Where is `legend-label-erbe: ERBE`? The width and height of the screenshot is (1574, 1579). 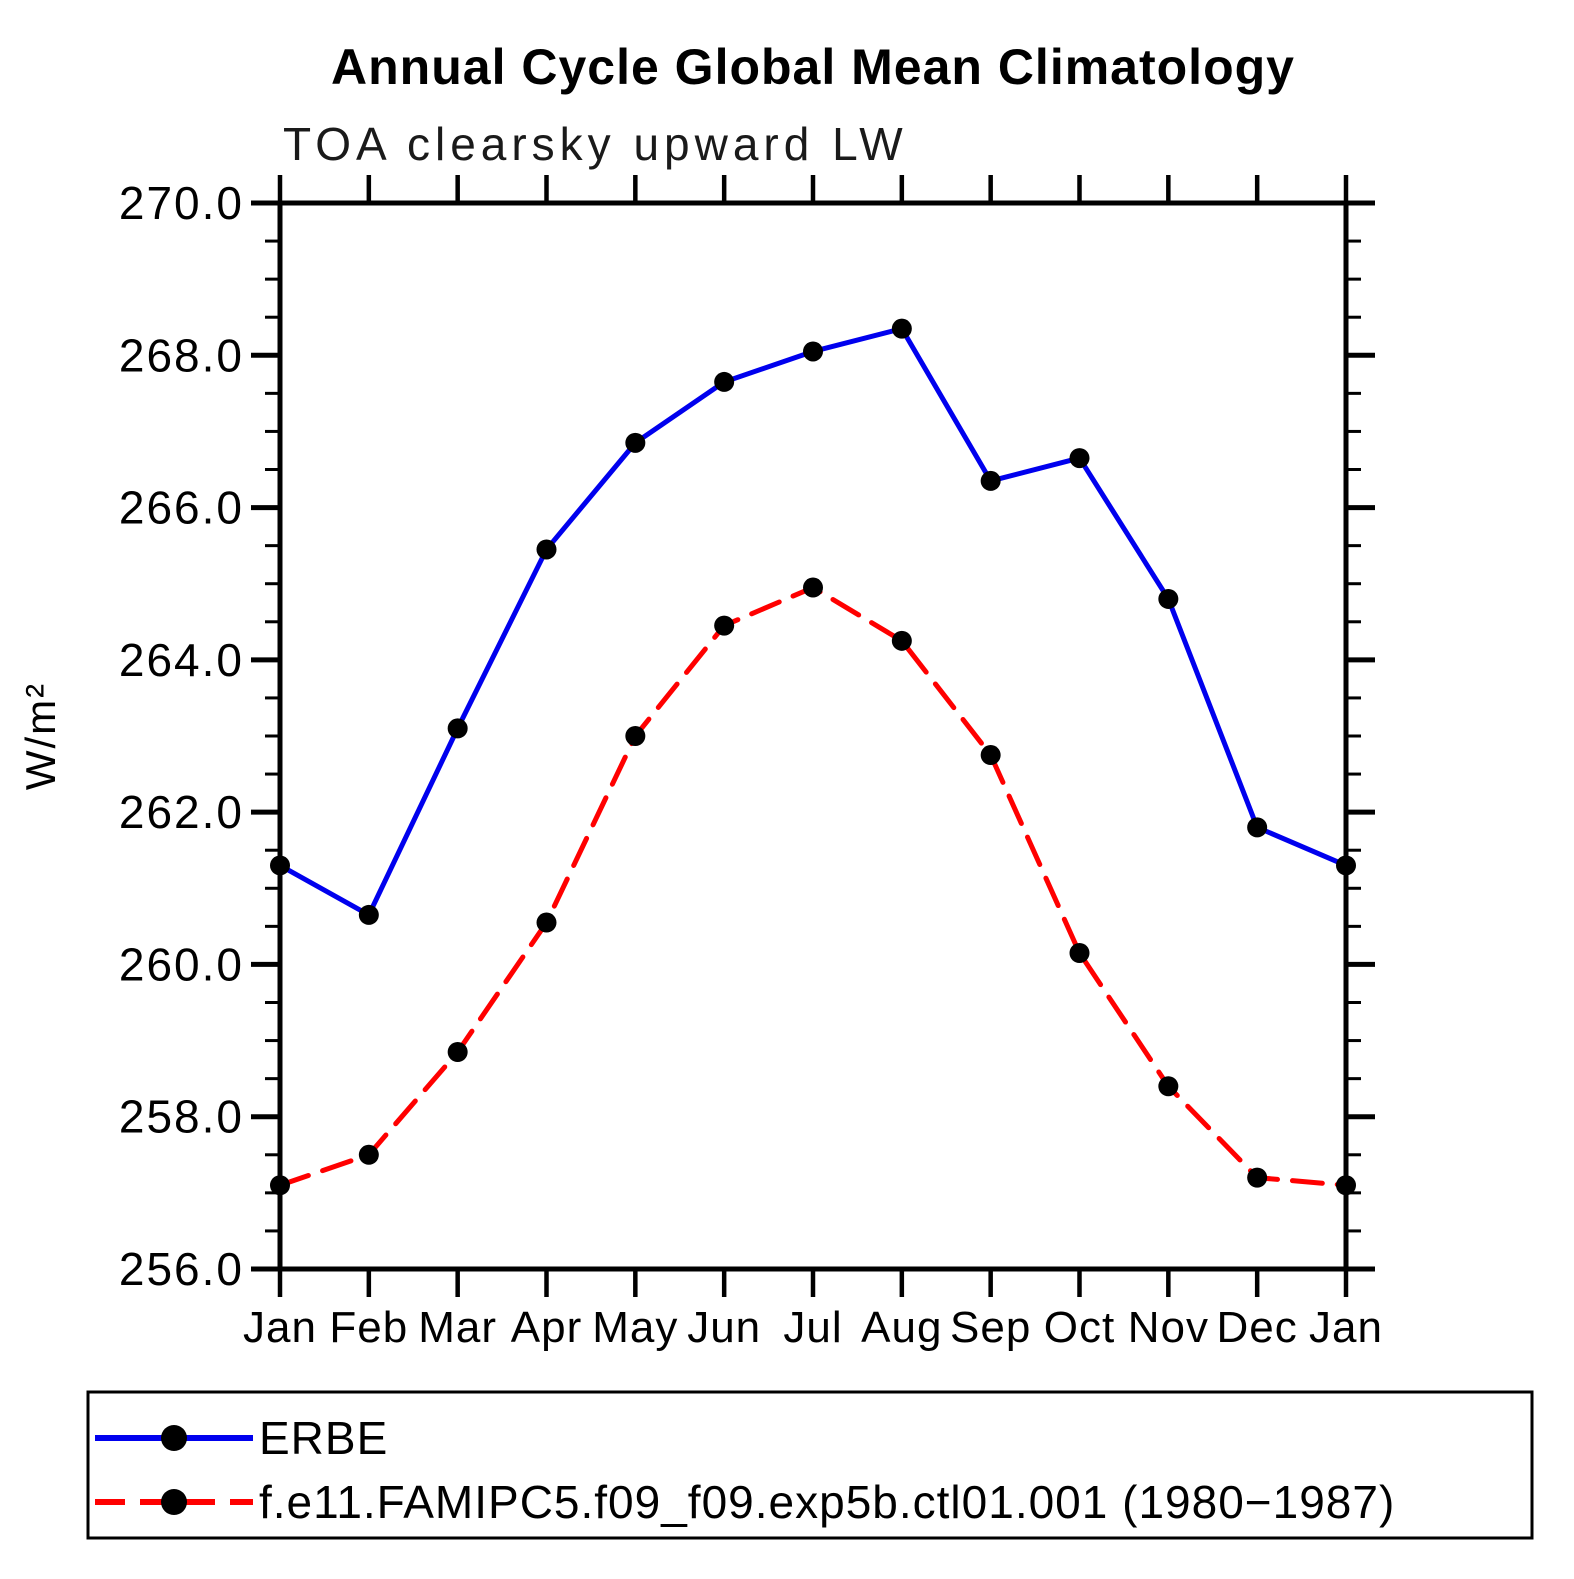
legend-label-erbe: ERBE is located at coordinates (323, 1438).